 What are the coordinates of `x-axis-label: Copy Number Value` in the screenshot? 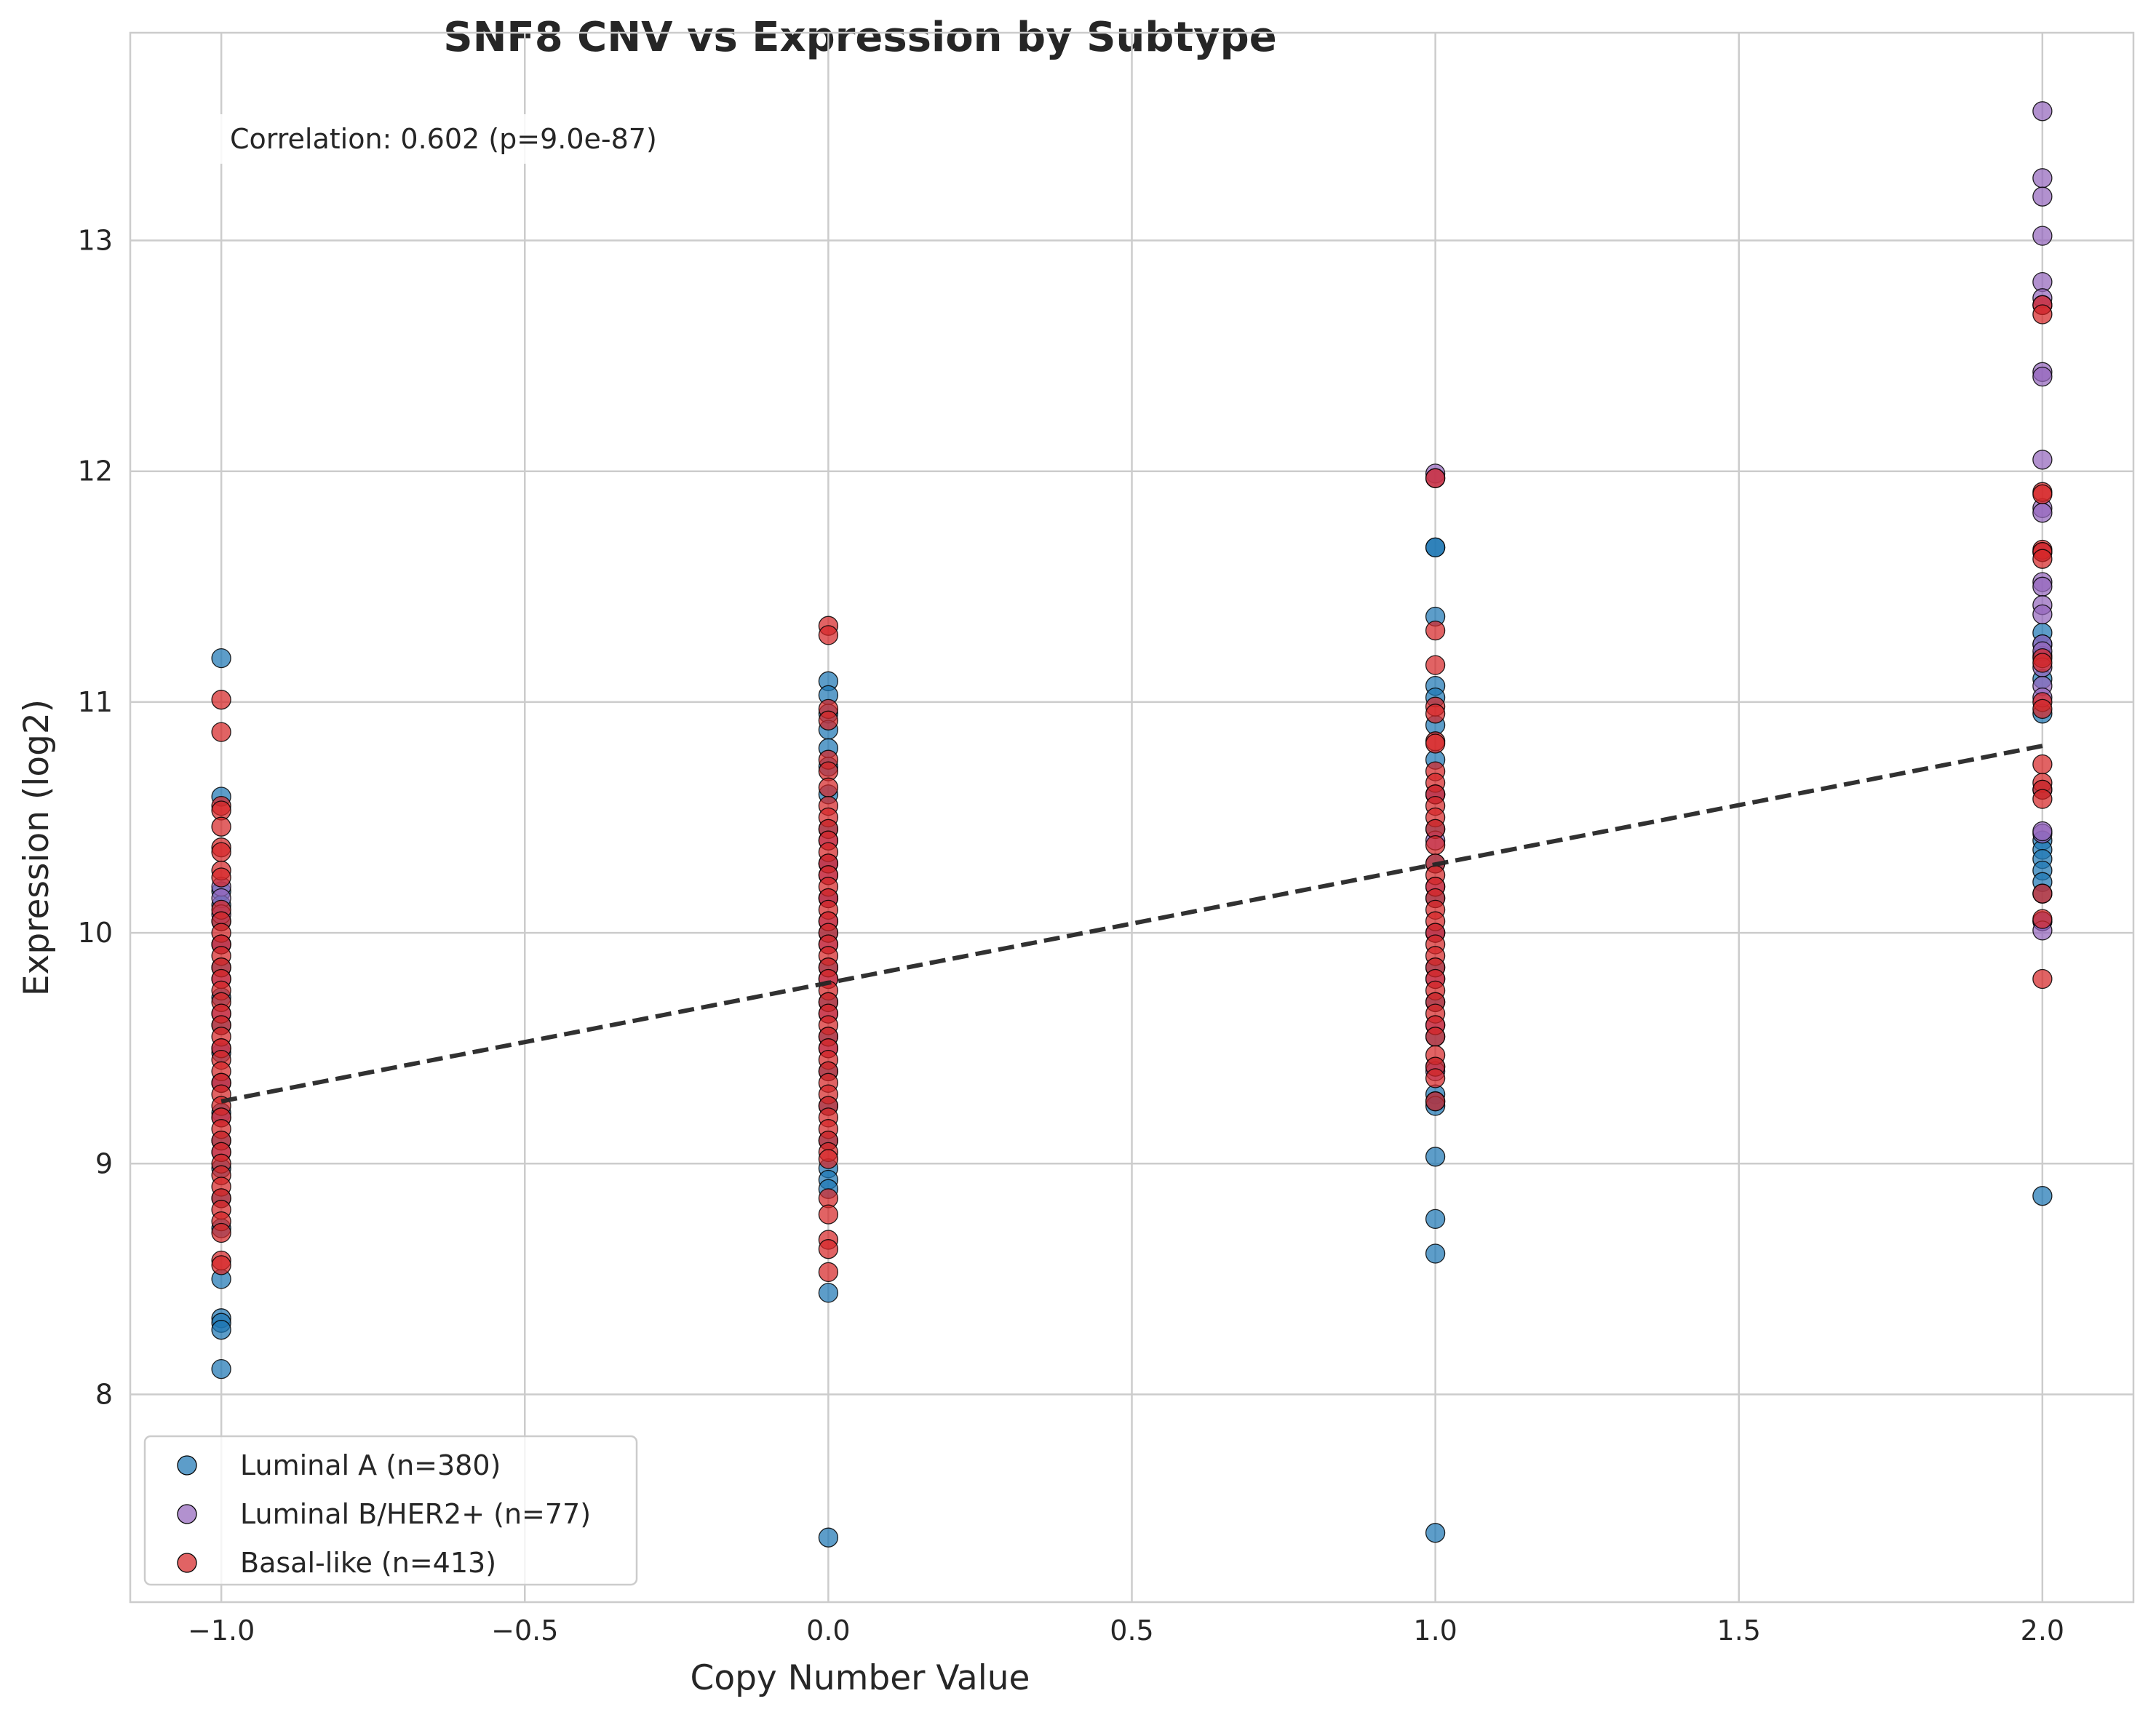 It's located at (860, 1678).